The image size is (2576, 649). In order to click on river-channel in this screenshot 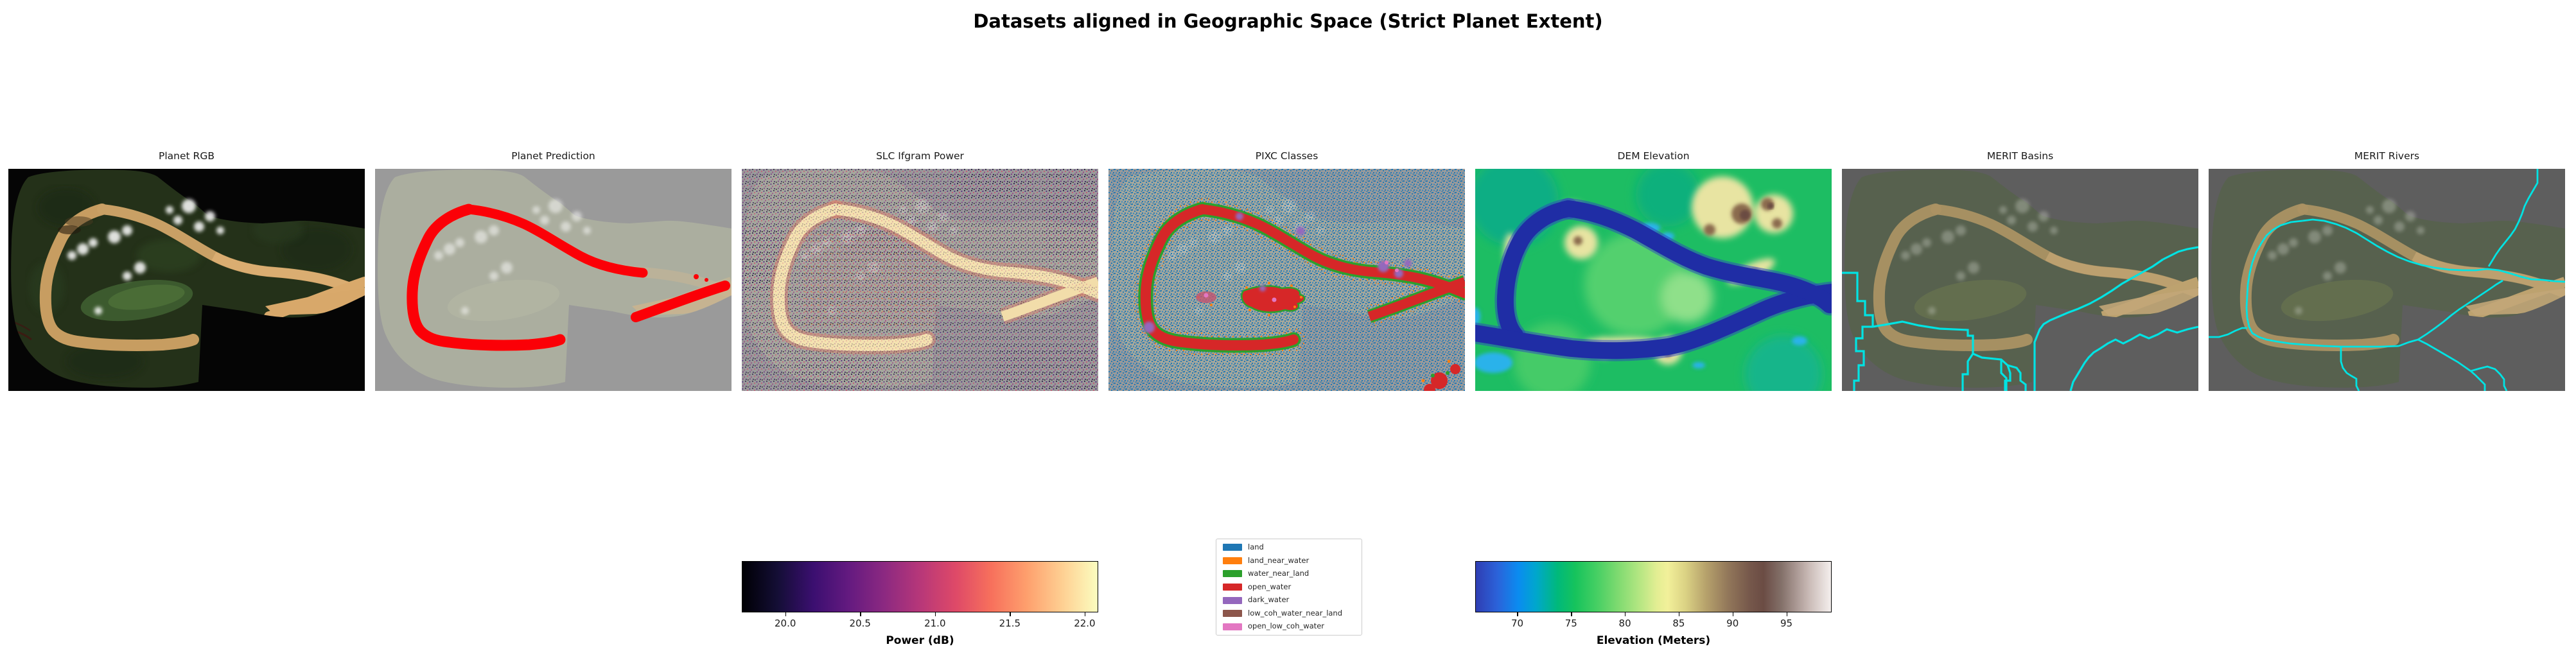, I will do `click(1653, 279)`.